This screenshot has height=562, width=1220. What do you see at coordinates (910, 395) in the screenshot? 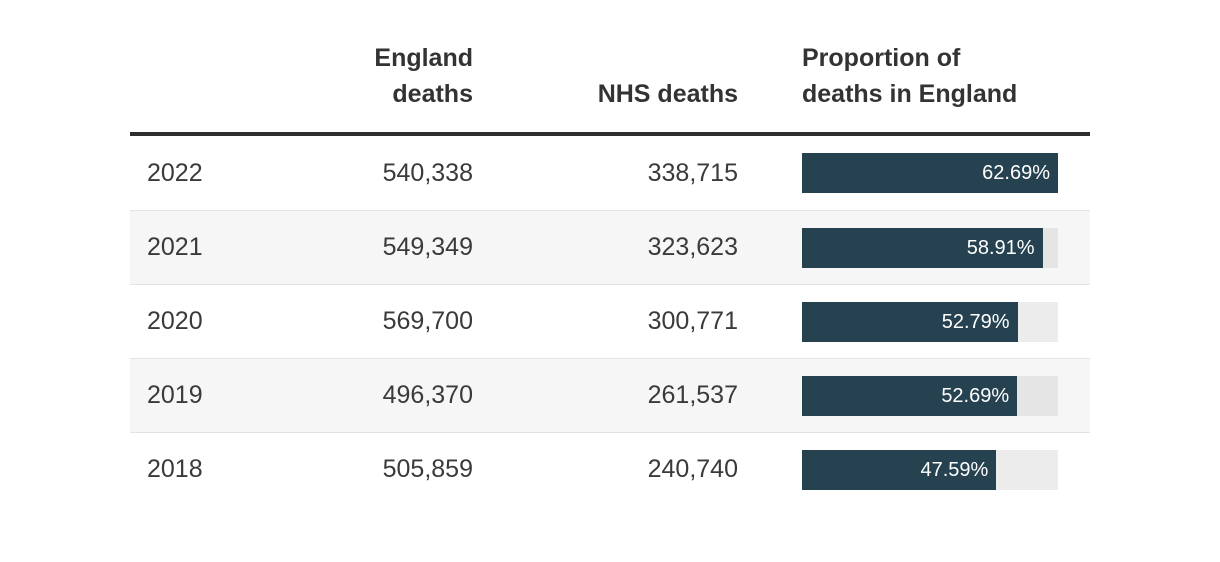
I see `proportion-bar: 52.69%` at bounding box center [910, 395].